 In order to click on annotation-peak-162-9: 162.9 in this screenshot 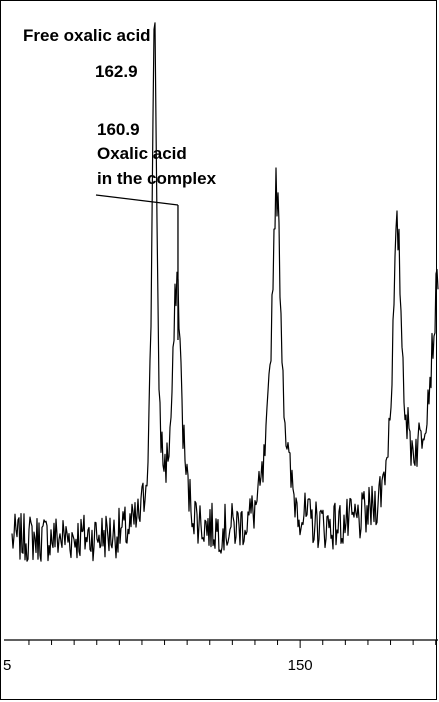, I will do `click(116, 71)`.